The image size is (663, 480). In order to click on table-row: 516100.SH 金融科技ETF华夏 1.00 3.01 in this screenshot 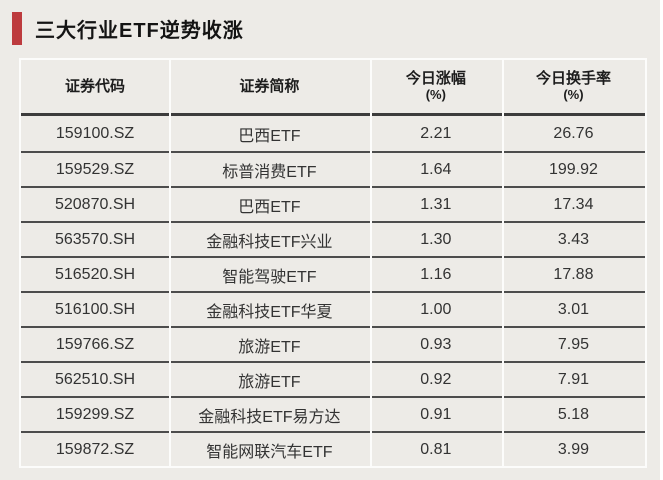, I will do `click(333, 308)`.